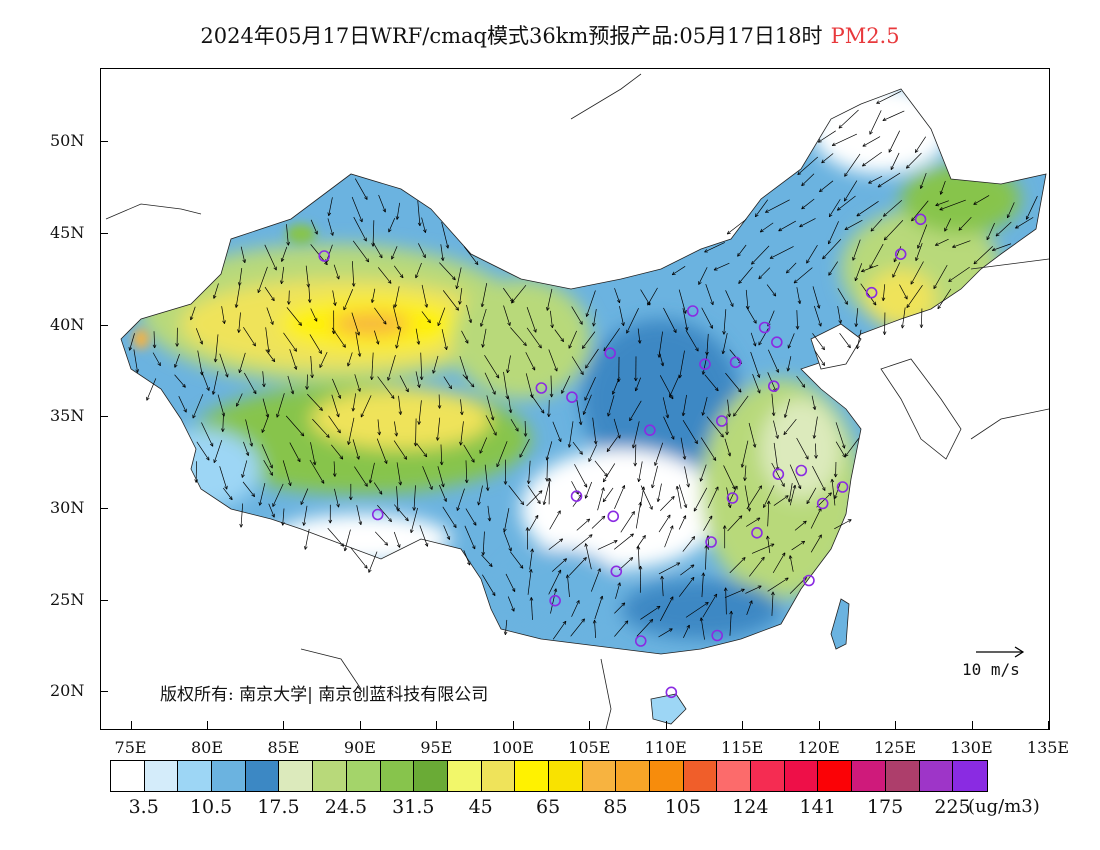  I want to click on legend-unit: (ug/m3), so click(1004, 806).